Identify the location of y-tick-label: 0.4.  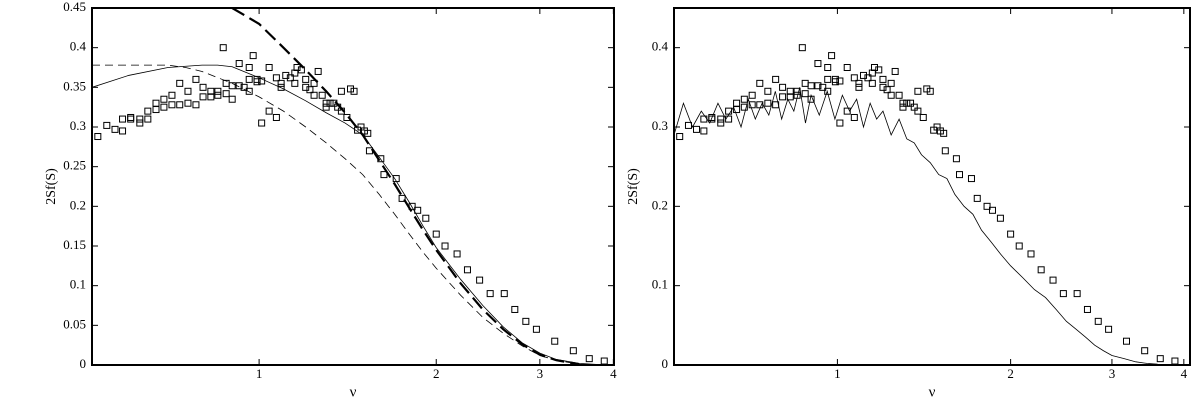
(78, 46).